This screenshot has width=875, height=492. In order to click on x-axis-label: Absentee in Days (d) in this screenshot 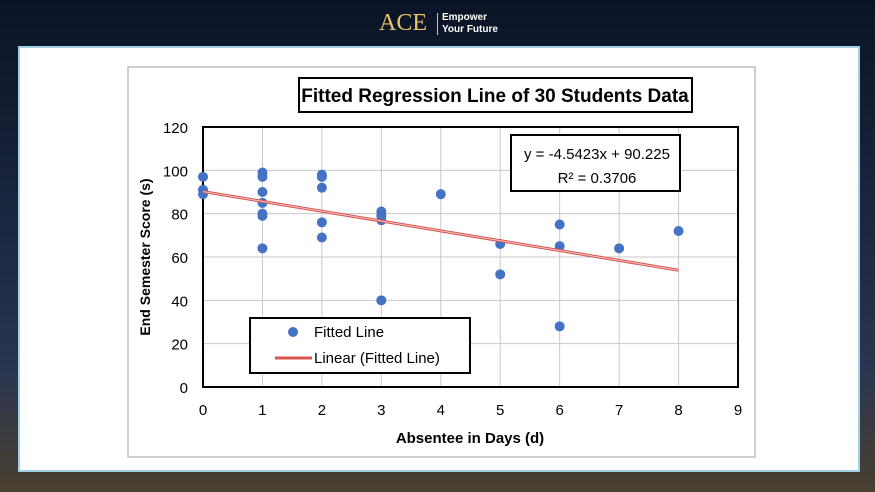, I will do `click(470, 438)`.